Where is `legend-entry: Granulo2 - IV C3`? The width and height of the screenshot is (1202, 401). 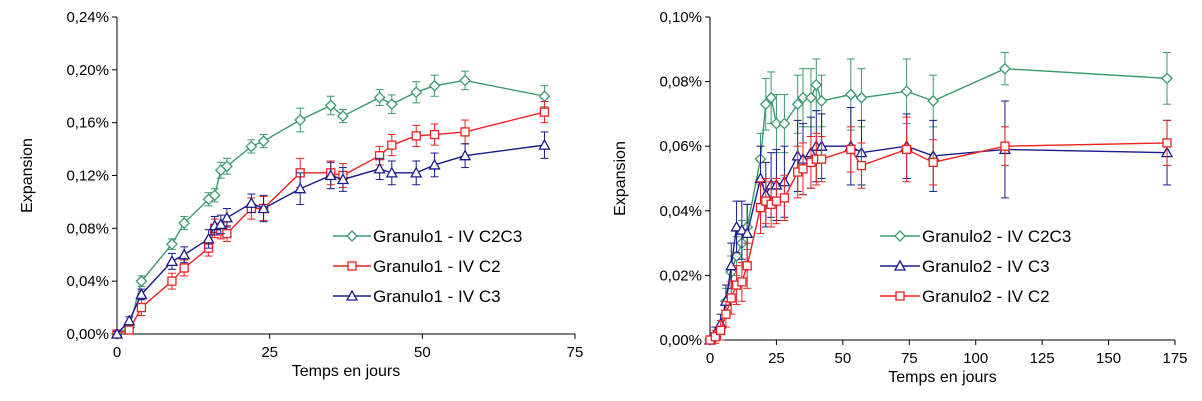
legend-entry: Granulo2 - IV C3 is located at coordinates (965, 266).